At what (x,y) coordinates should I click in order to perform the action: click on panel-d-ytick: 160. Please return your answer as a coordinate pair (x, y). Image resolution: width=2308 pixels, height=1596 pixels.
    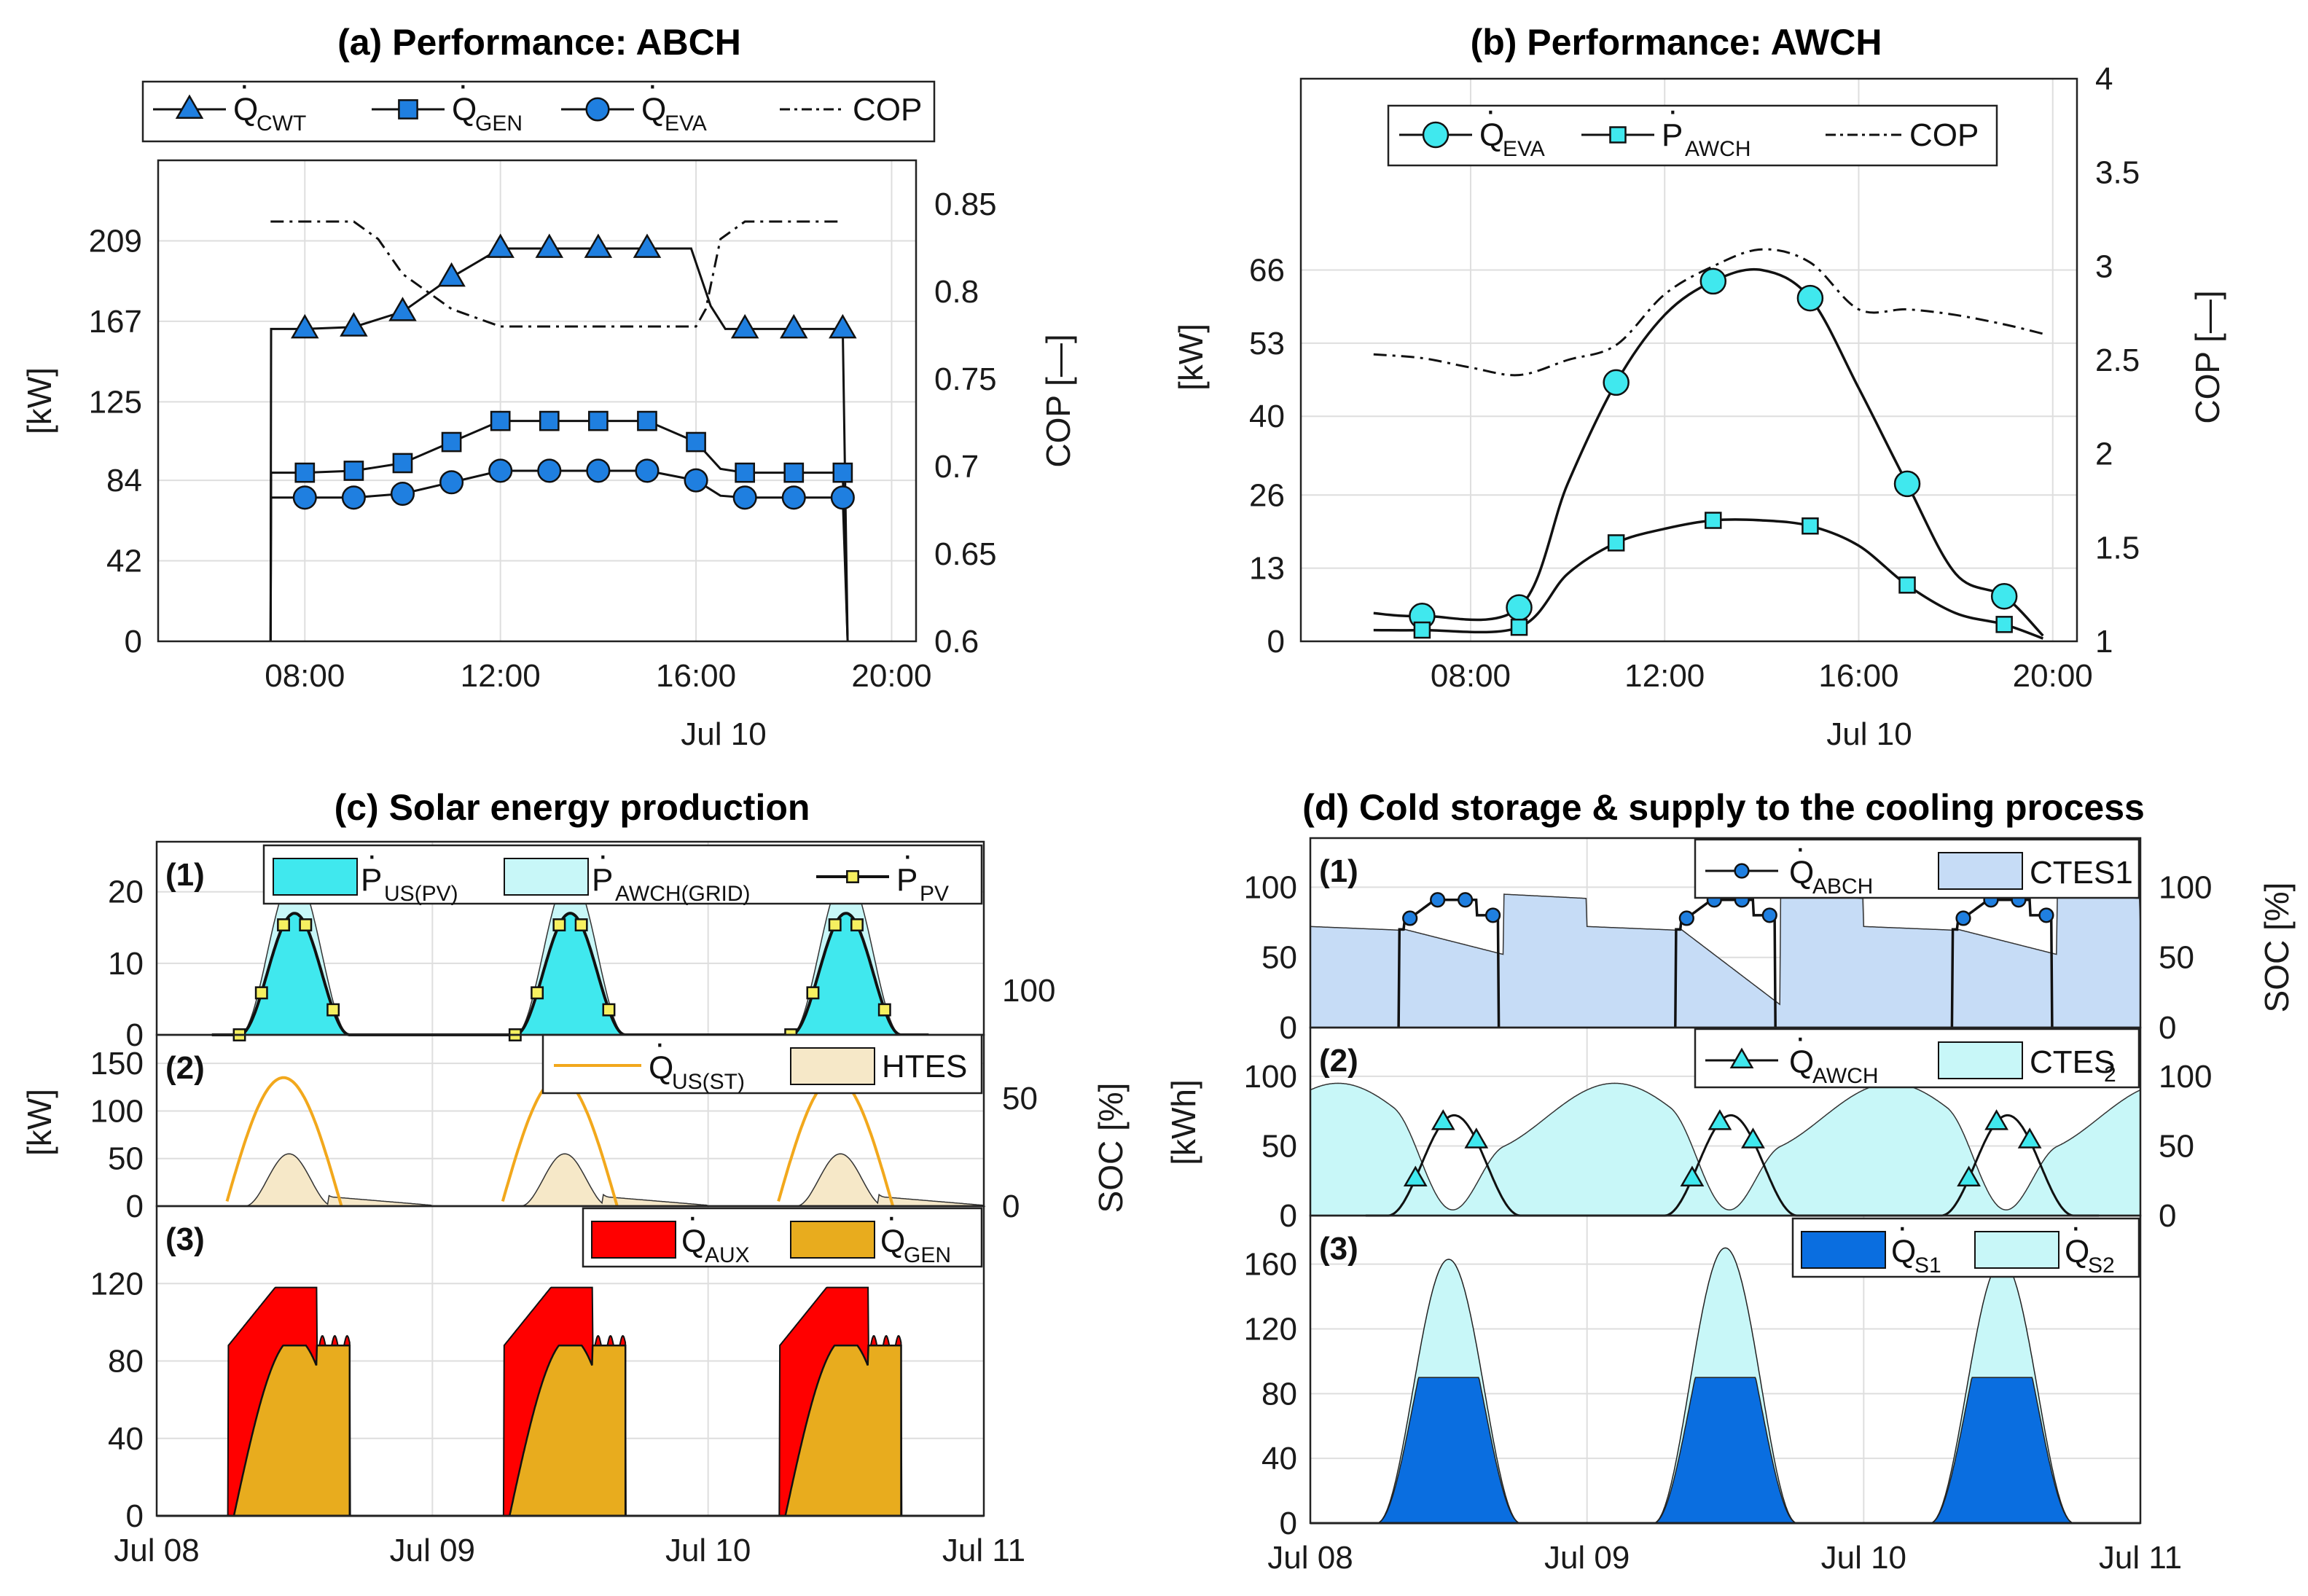
    Looking at the image, I should click on (1270, 1265).